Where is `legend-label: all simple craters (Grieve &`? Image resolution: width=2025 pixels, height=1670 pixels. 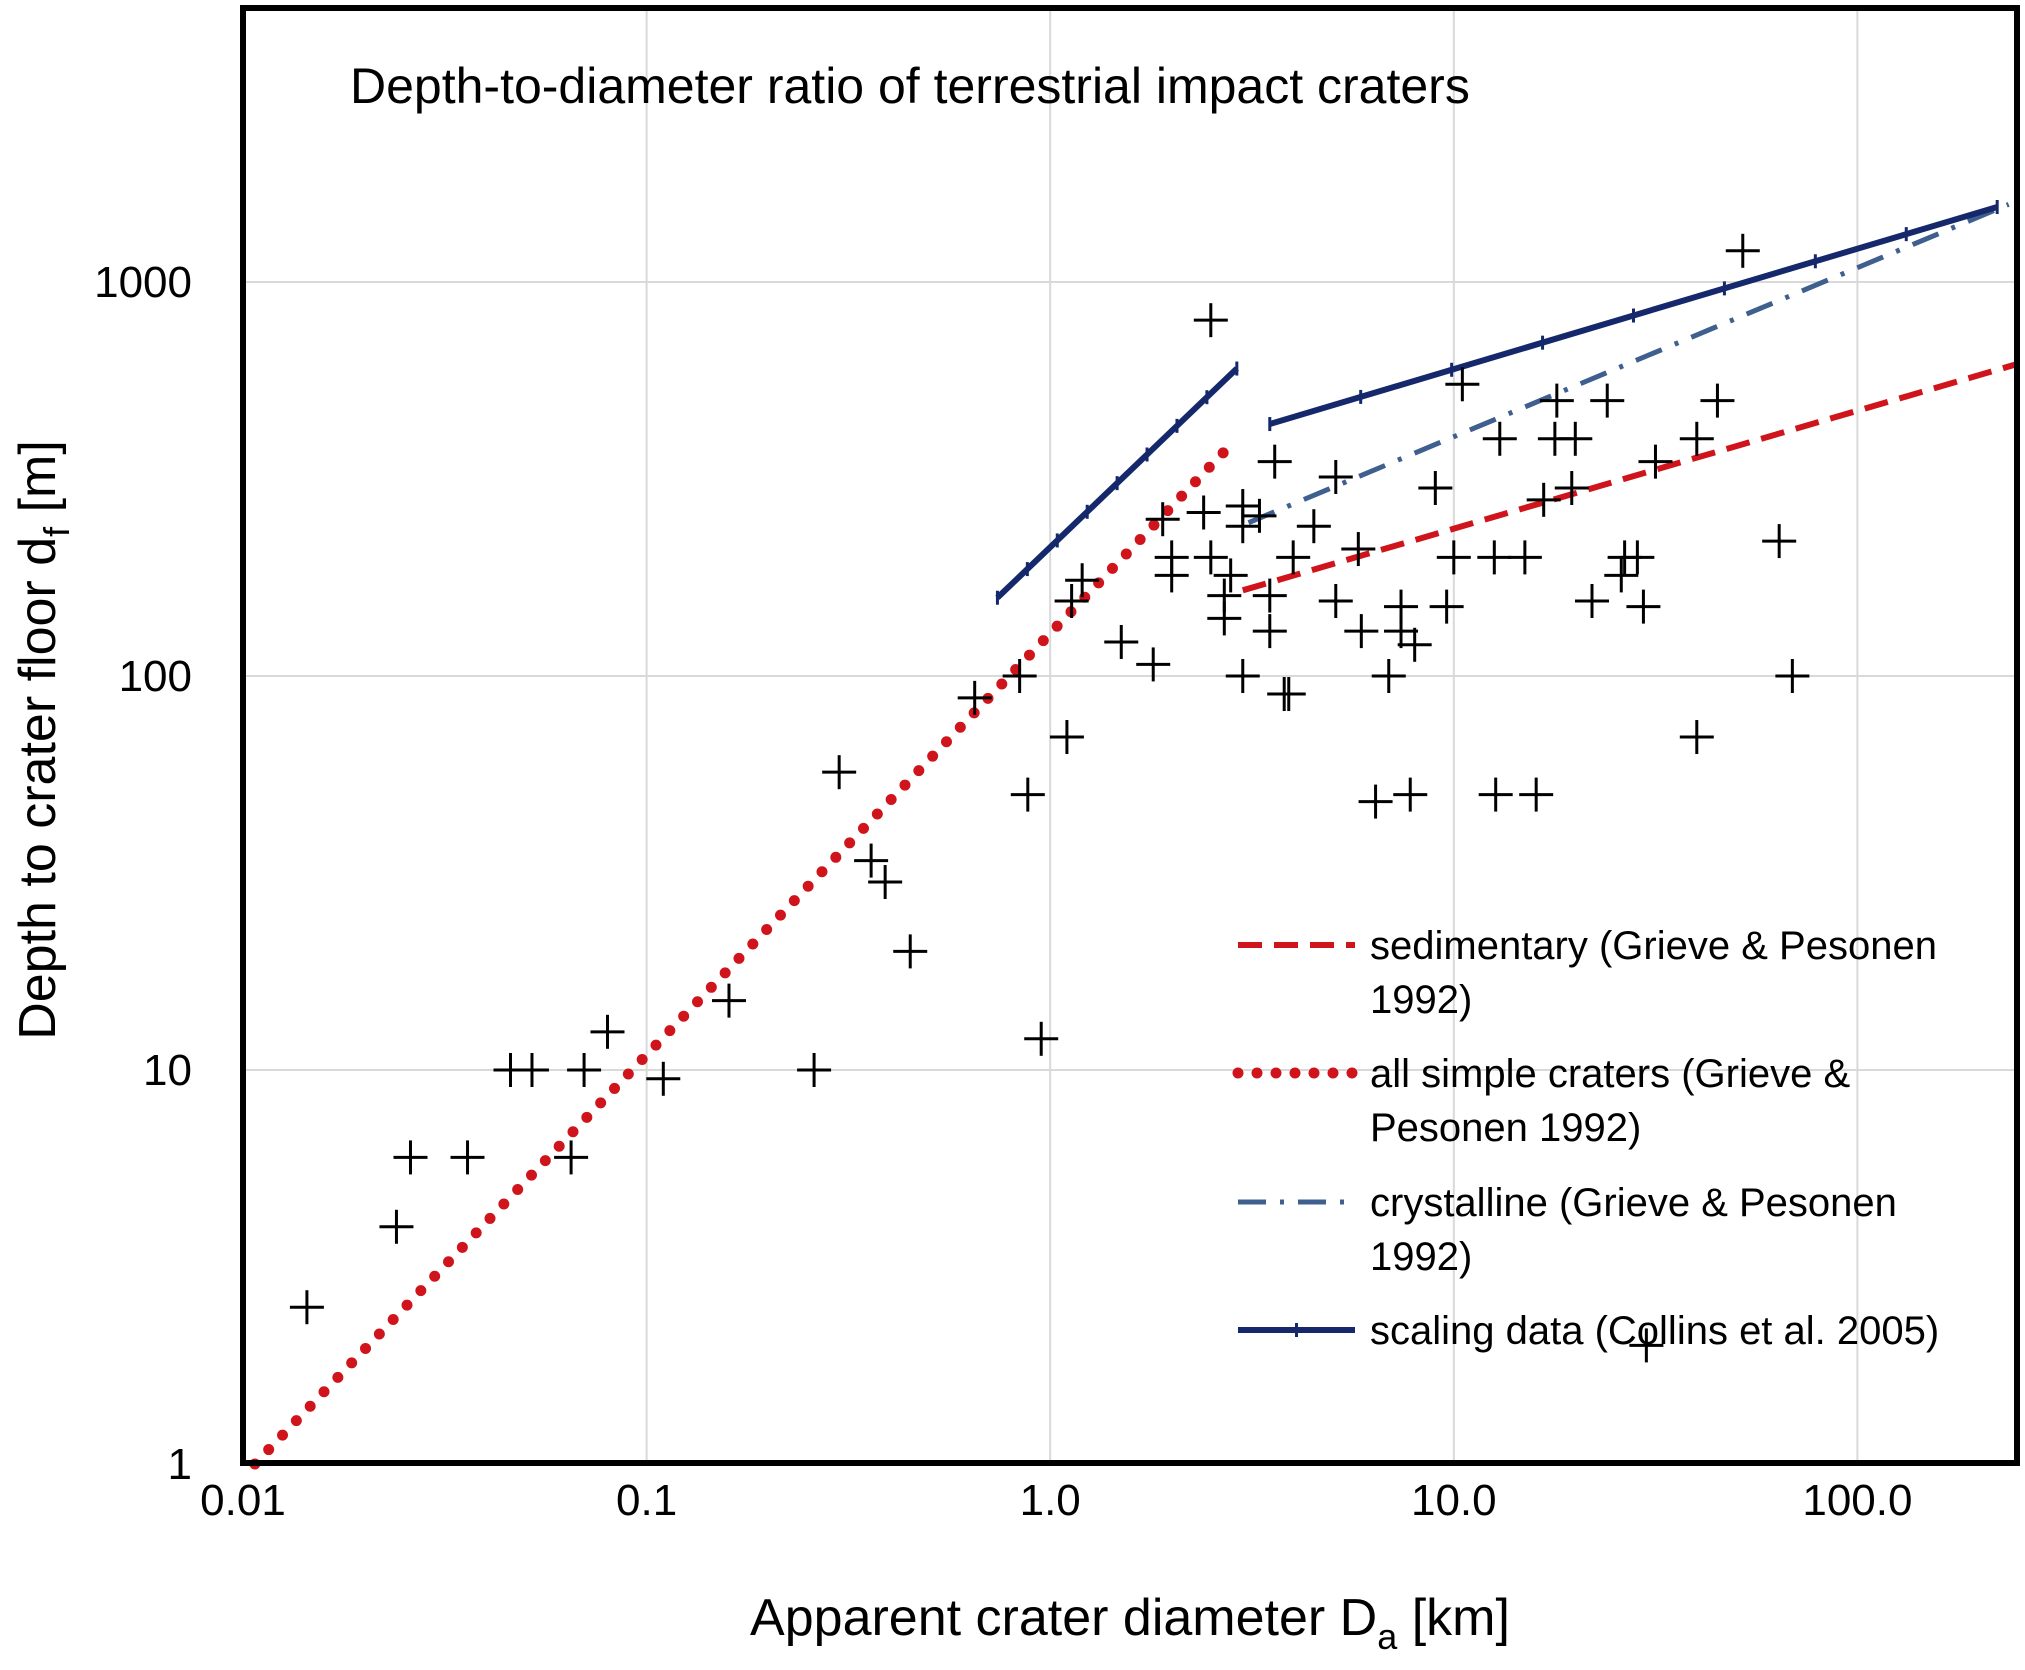
legend-label: all simple craters (Grieve & is located at coordinates (1610, 1074).